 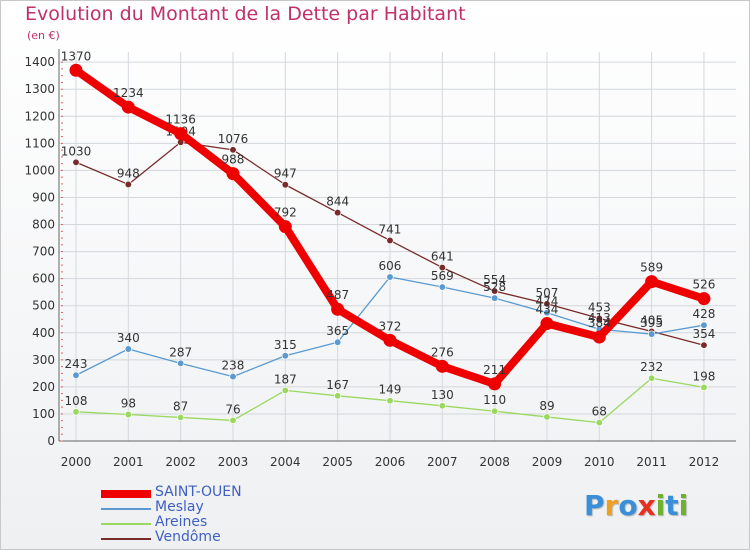 I want to click on data-label: 569, so click(x=442, y=276).